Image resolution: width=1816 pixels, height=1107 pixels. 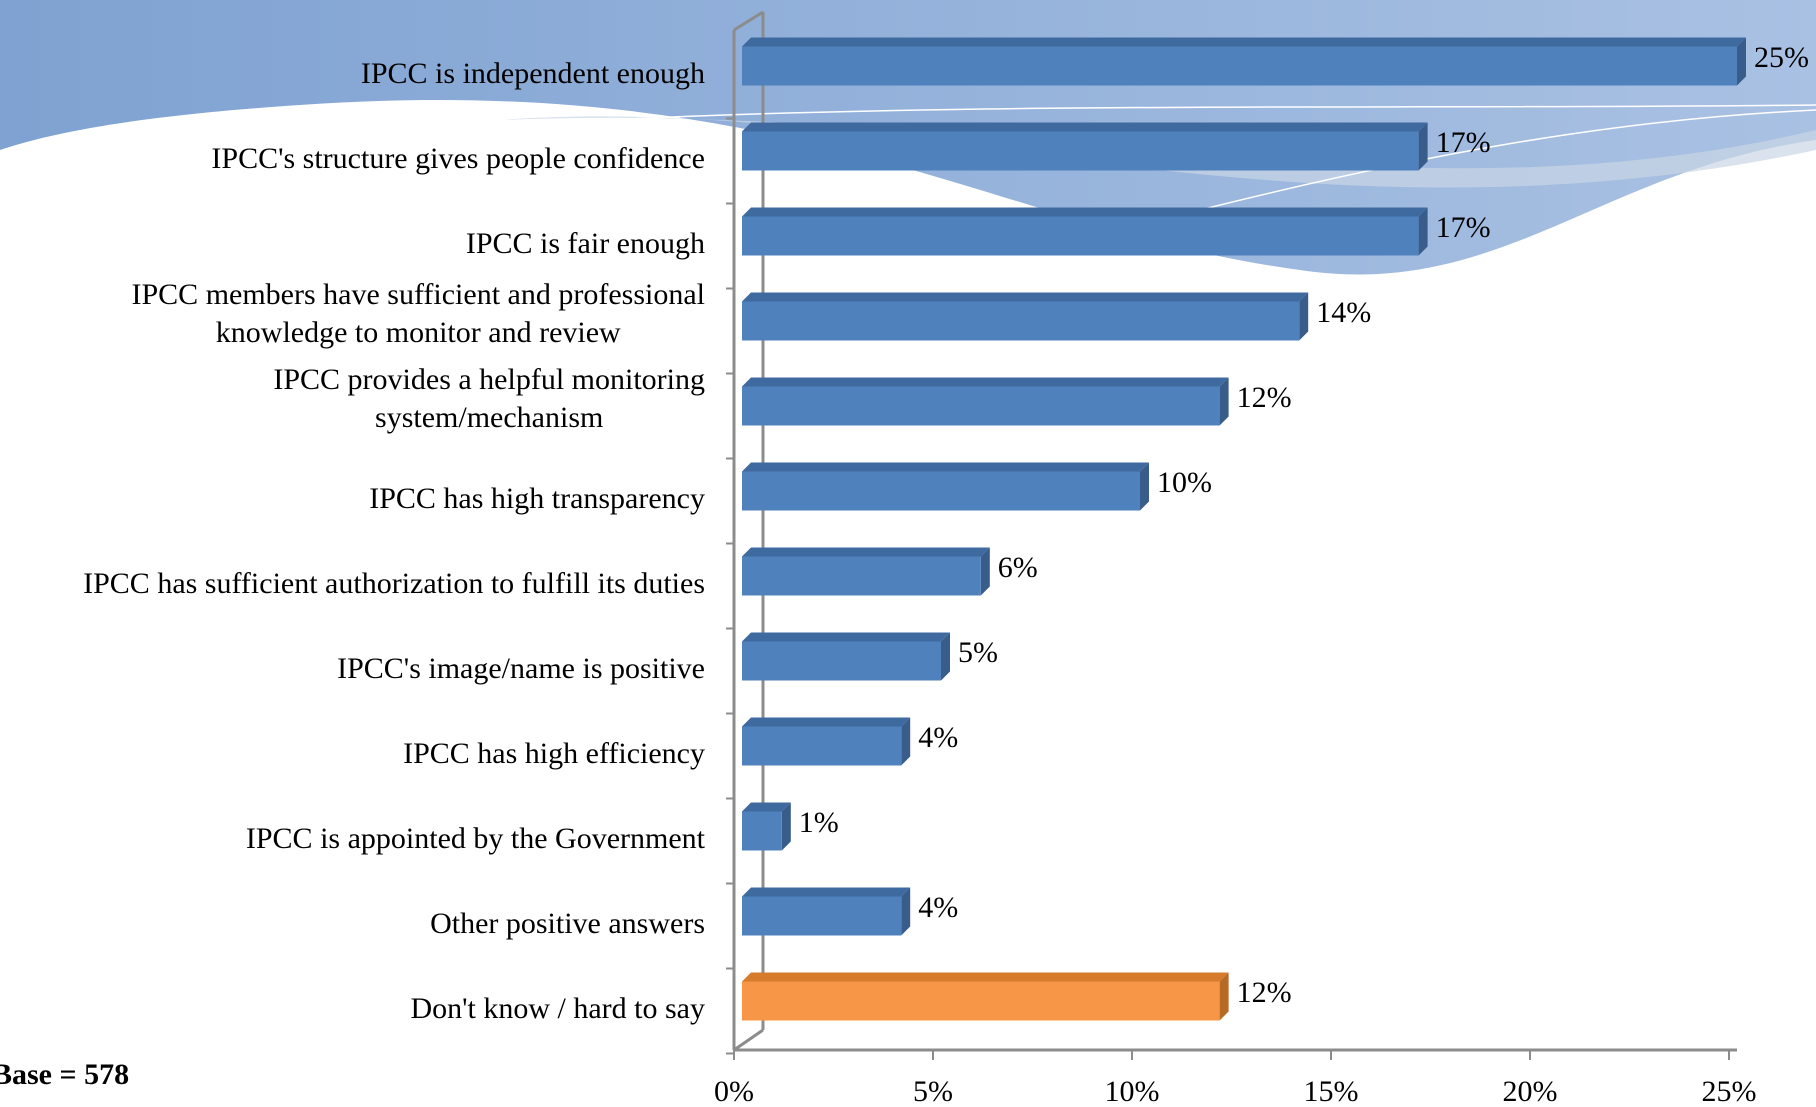 What do you see at coordinates (933, 1091) in the screenshot?
I see `x-tick-label: 5%` at bounding box center [933, 1091].